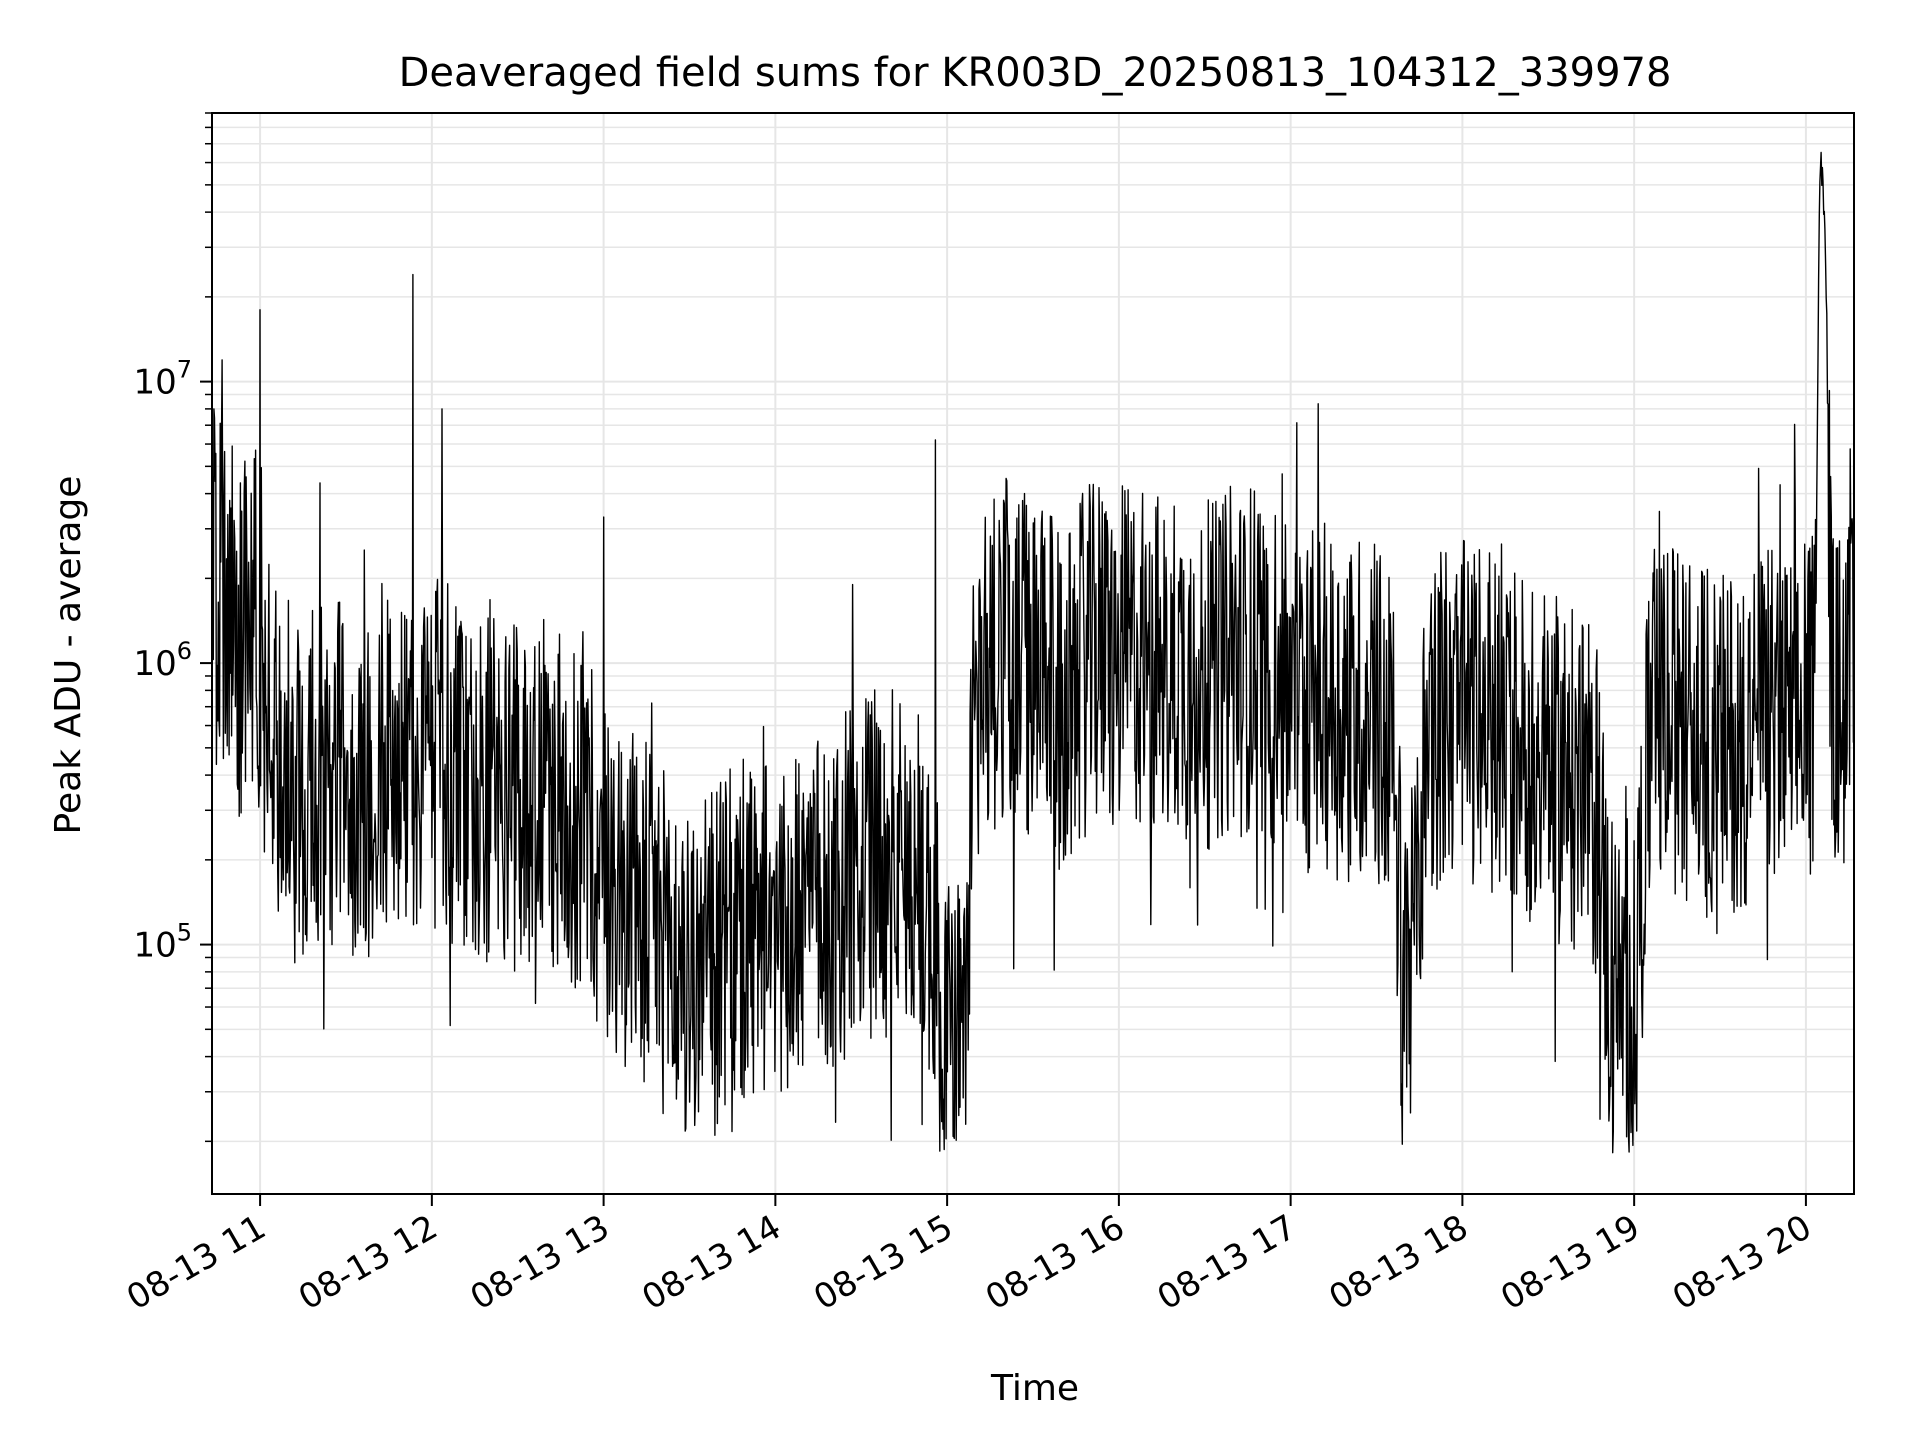  I want to click on y-axis-ticks: 10⁵ 10⁶ 10⁷, so click(172, 627).